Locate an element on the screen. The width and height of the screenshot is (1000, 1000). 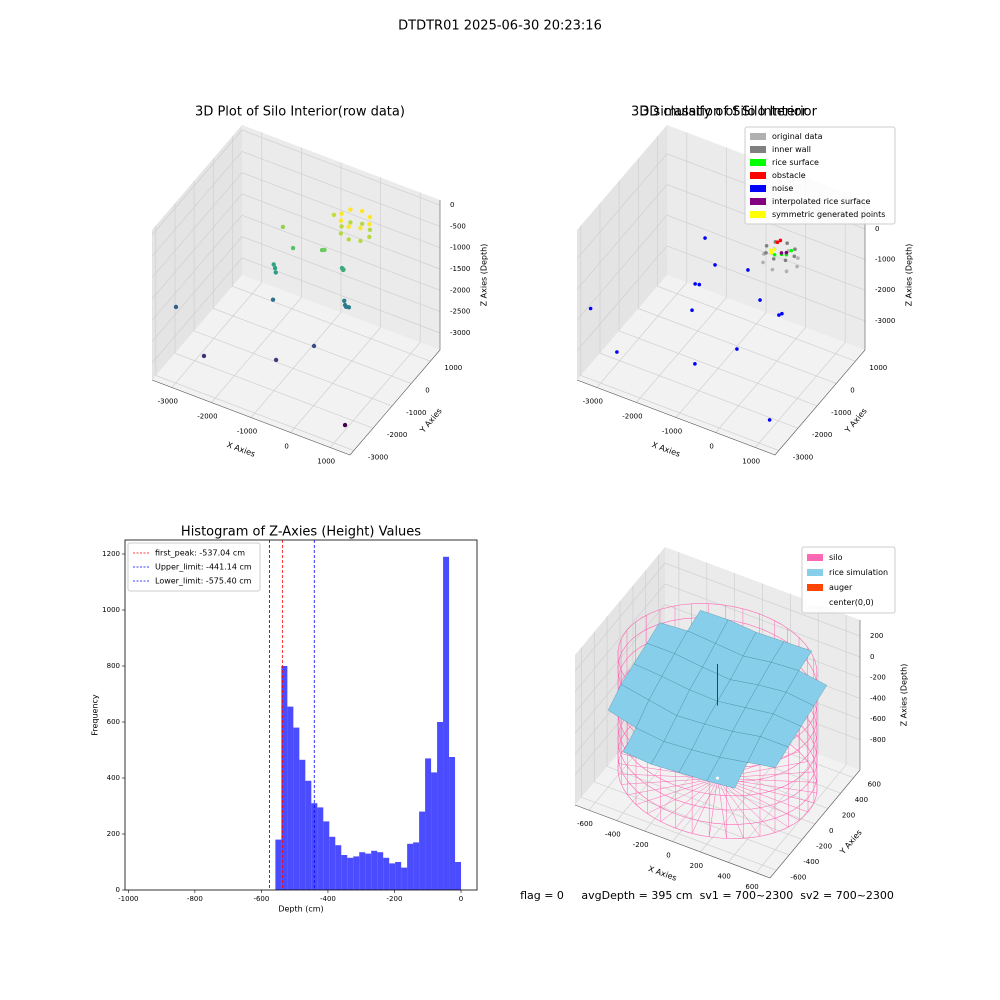
z-tick-label: -2000 is located at coordinates (885, 290).